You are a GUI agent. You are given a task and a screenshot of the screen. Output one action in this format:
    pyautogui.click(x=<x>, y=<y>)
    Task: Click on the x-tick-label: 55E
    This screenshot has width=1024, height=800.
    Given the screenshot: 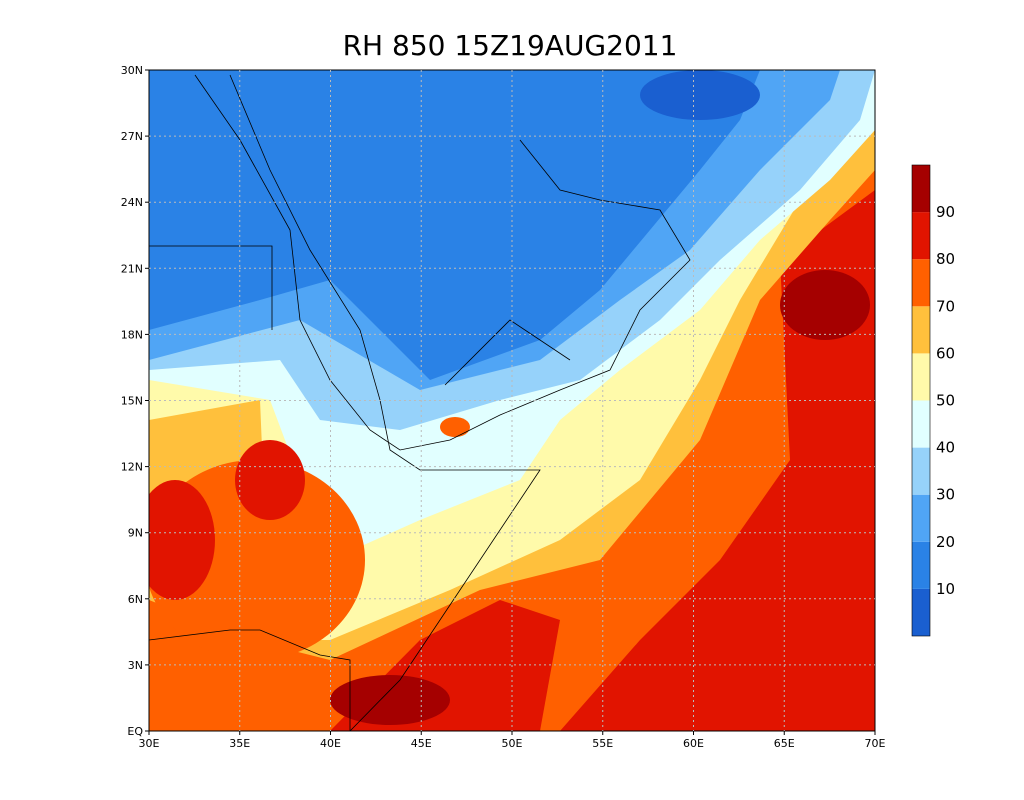 What is the action you would take?
    pyautogui.click(x=602, y=743)
    